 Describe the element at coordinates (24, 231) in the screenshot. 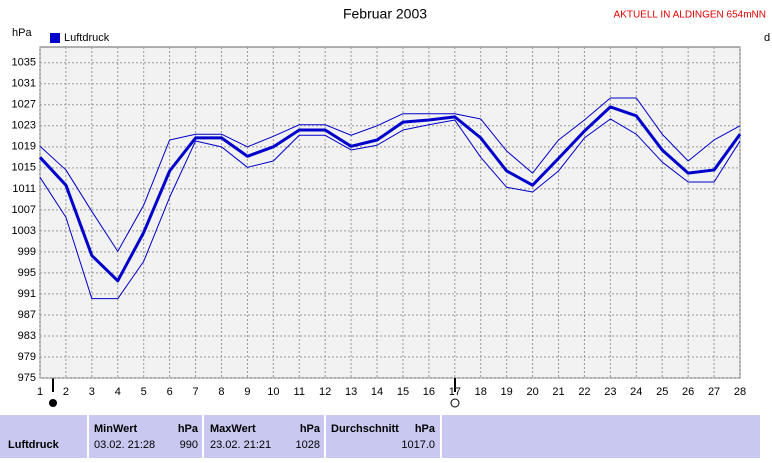

I see `y-tick-label: 1003` at that location.